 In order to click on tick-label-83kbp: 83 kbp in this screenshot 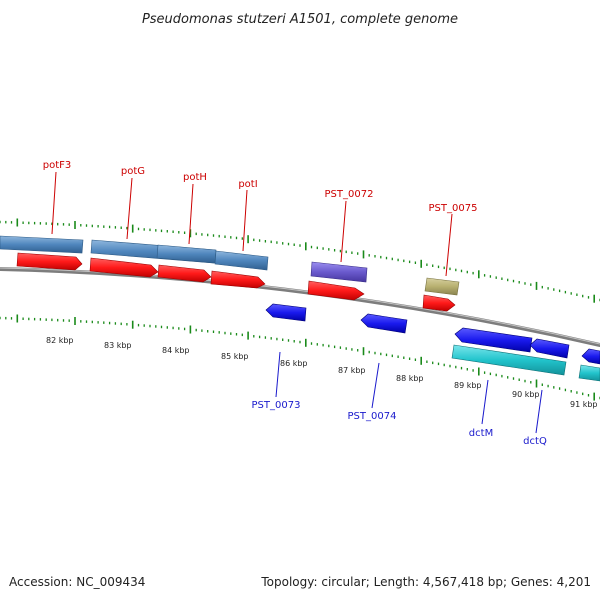, I will do `click(118, 345)`.